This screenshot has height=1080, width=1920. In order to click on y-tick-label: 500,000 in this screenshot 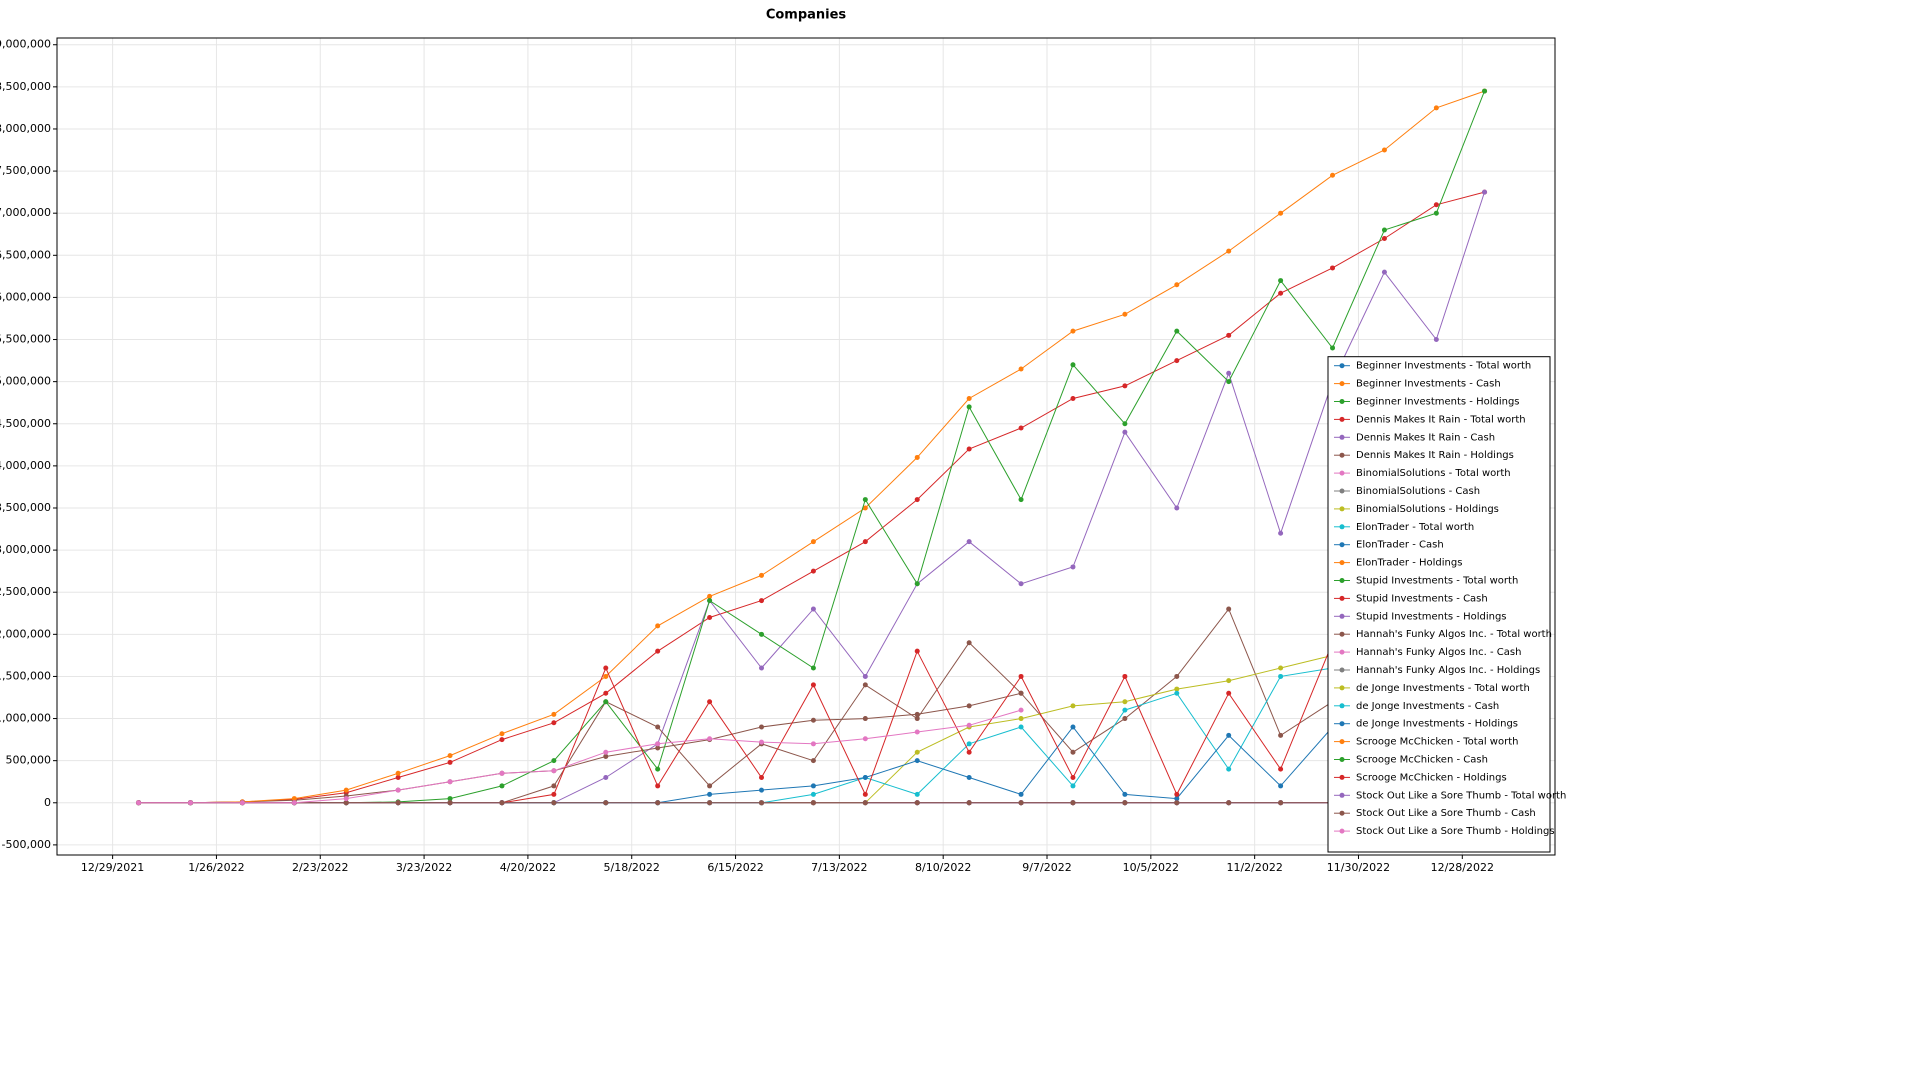, I will do `click(29, 760)`.